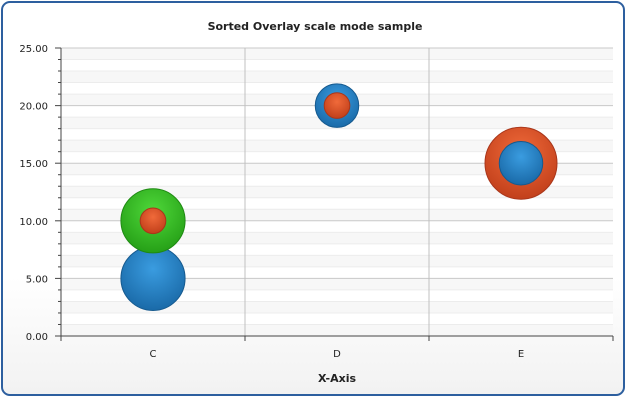 This screenshot has width=630, height=401. I want to click on x-tick-label: C, so click(153, 354).